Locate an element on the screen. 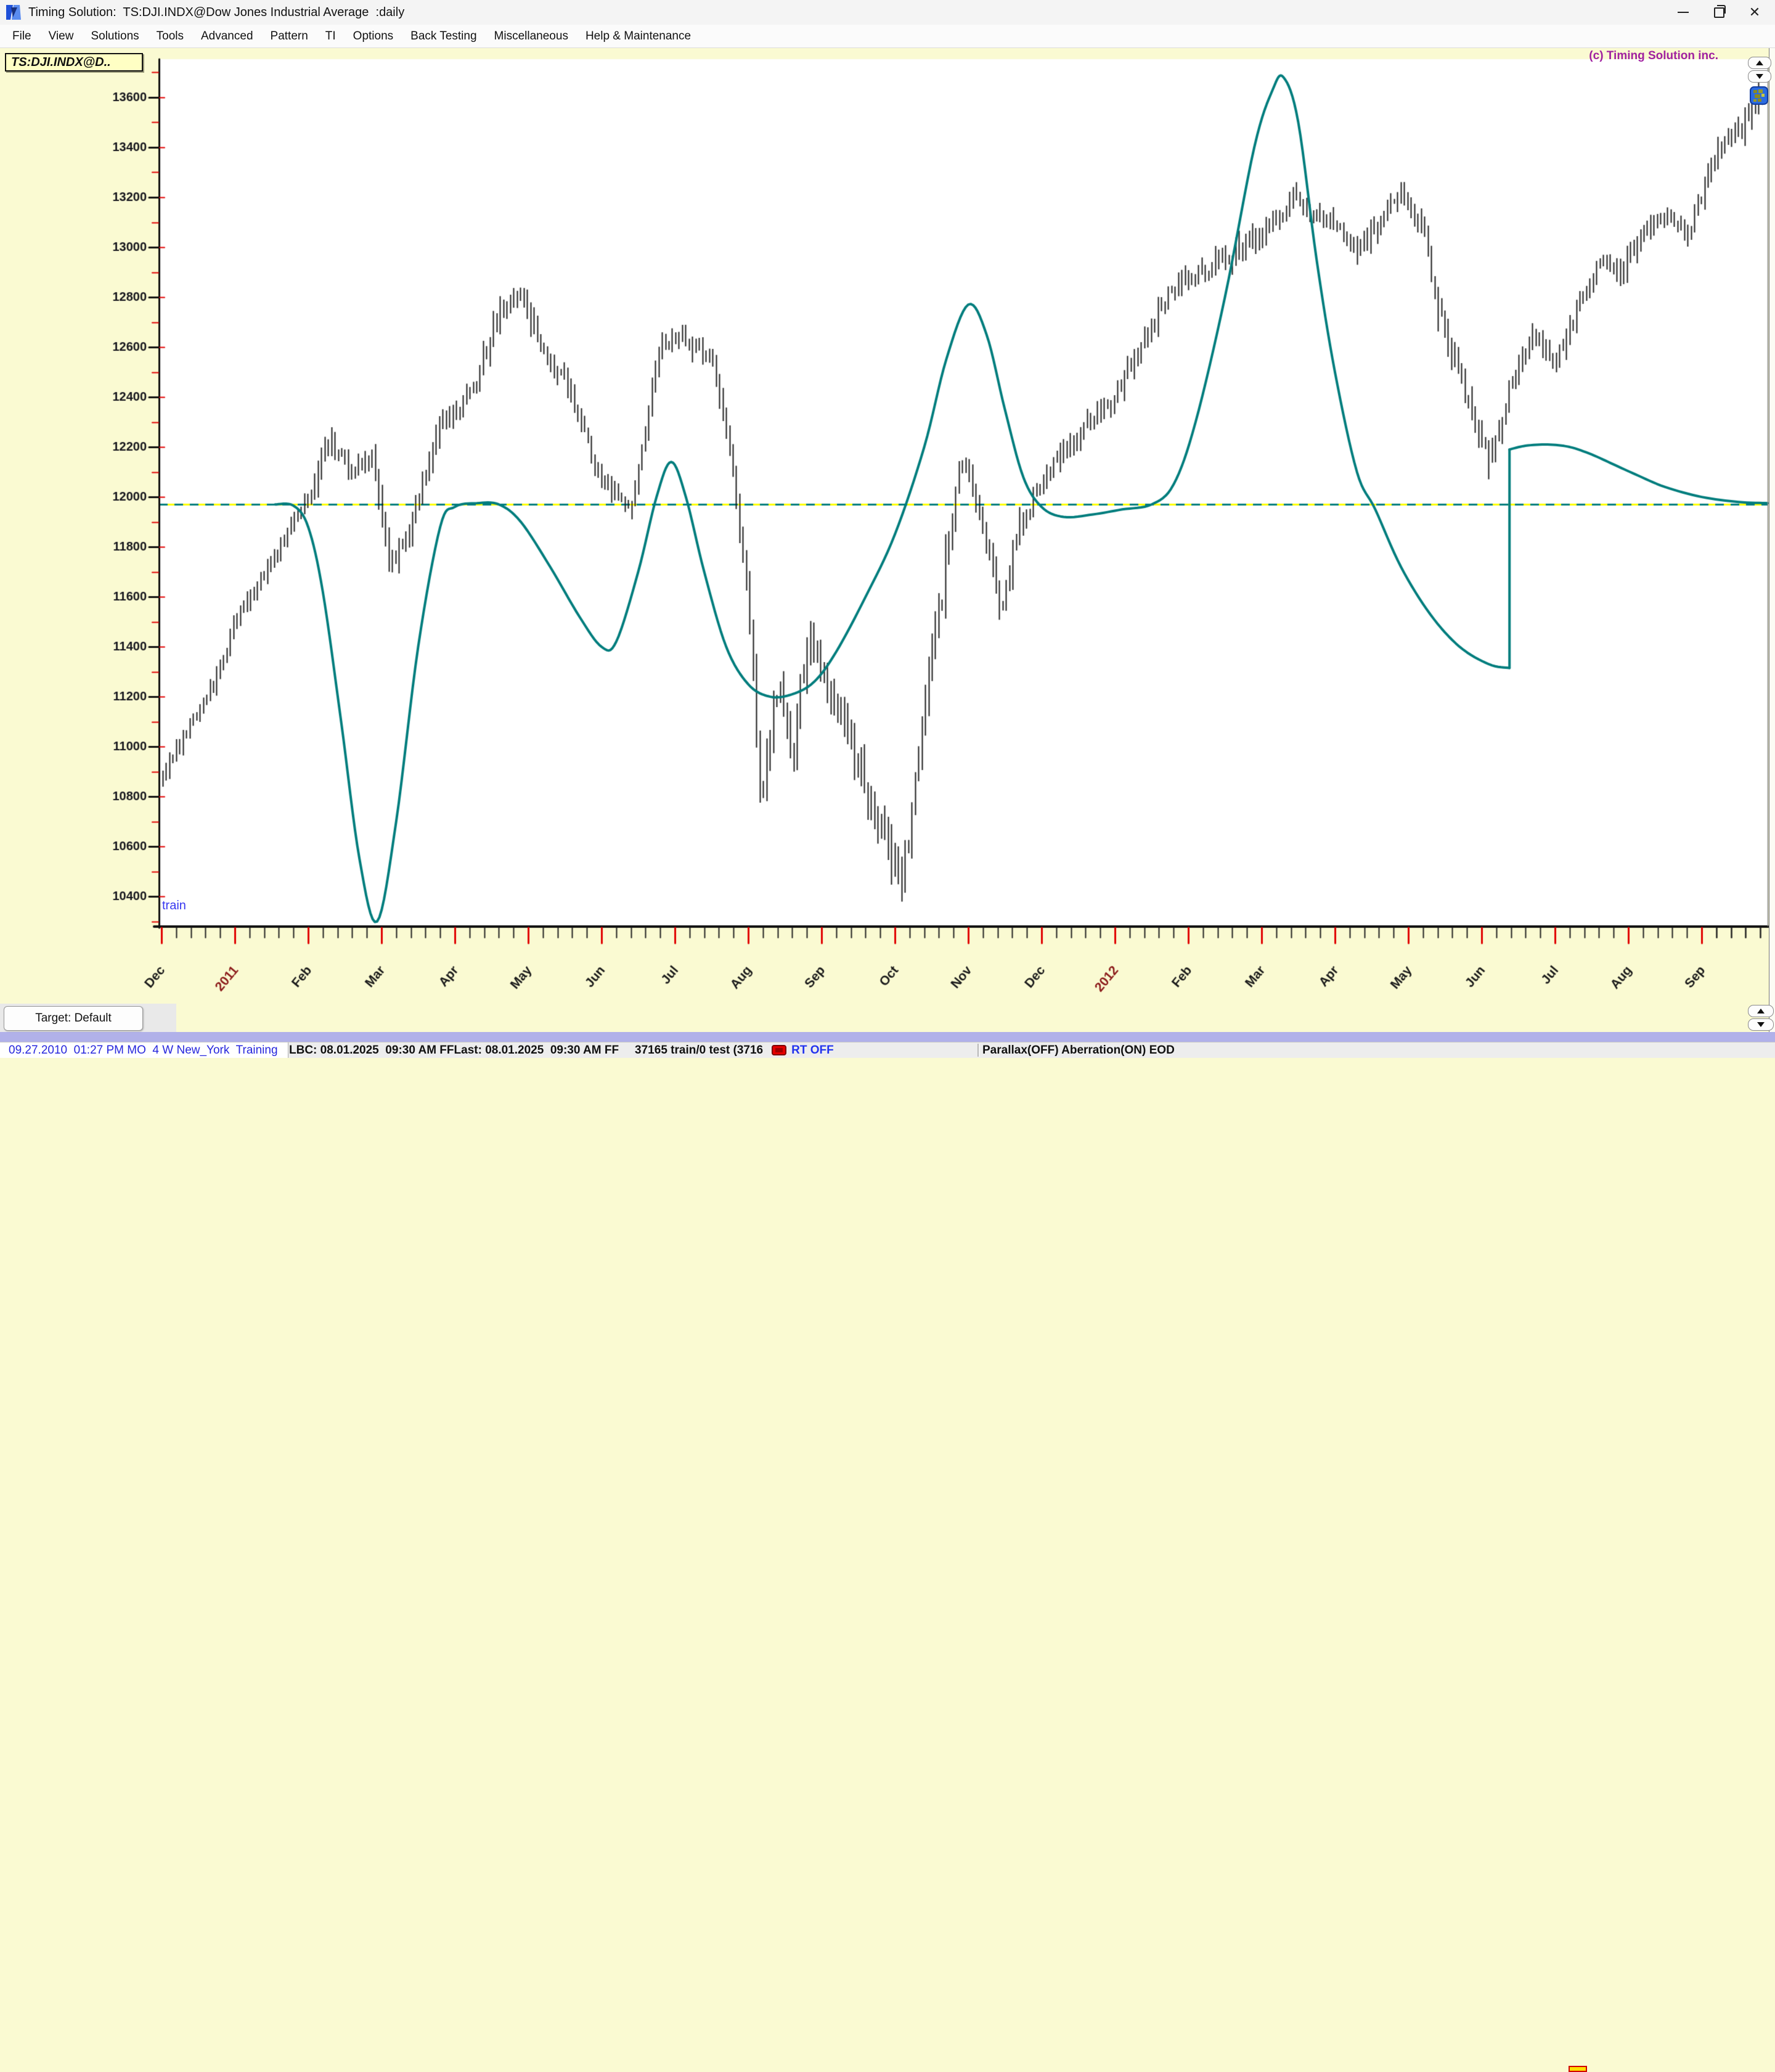 This screenshot has width=1775, height=2072. menu-item: Tools is located at coordinates (170, 36).